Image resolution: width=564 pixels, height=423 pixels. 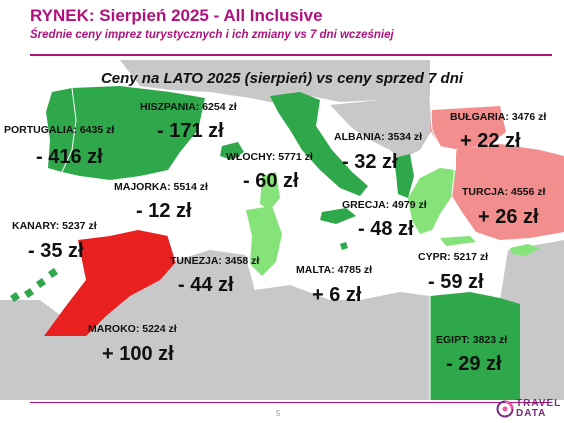 I want to click on footer-divider, so click(x=291, y=402).